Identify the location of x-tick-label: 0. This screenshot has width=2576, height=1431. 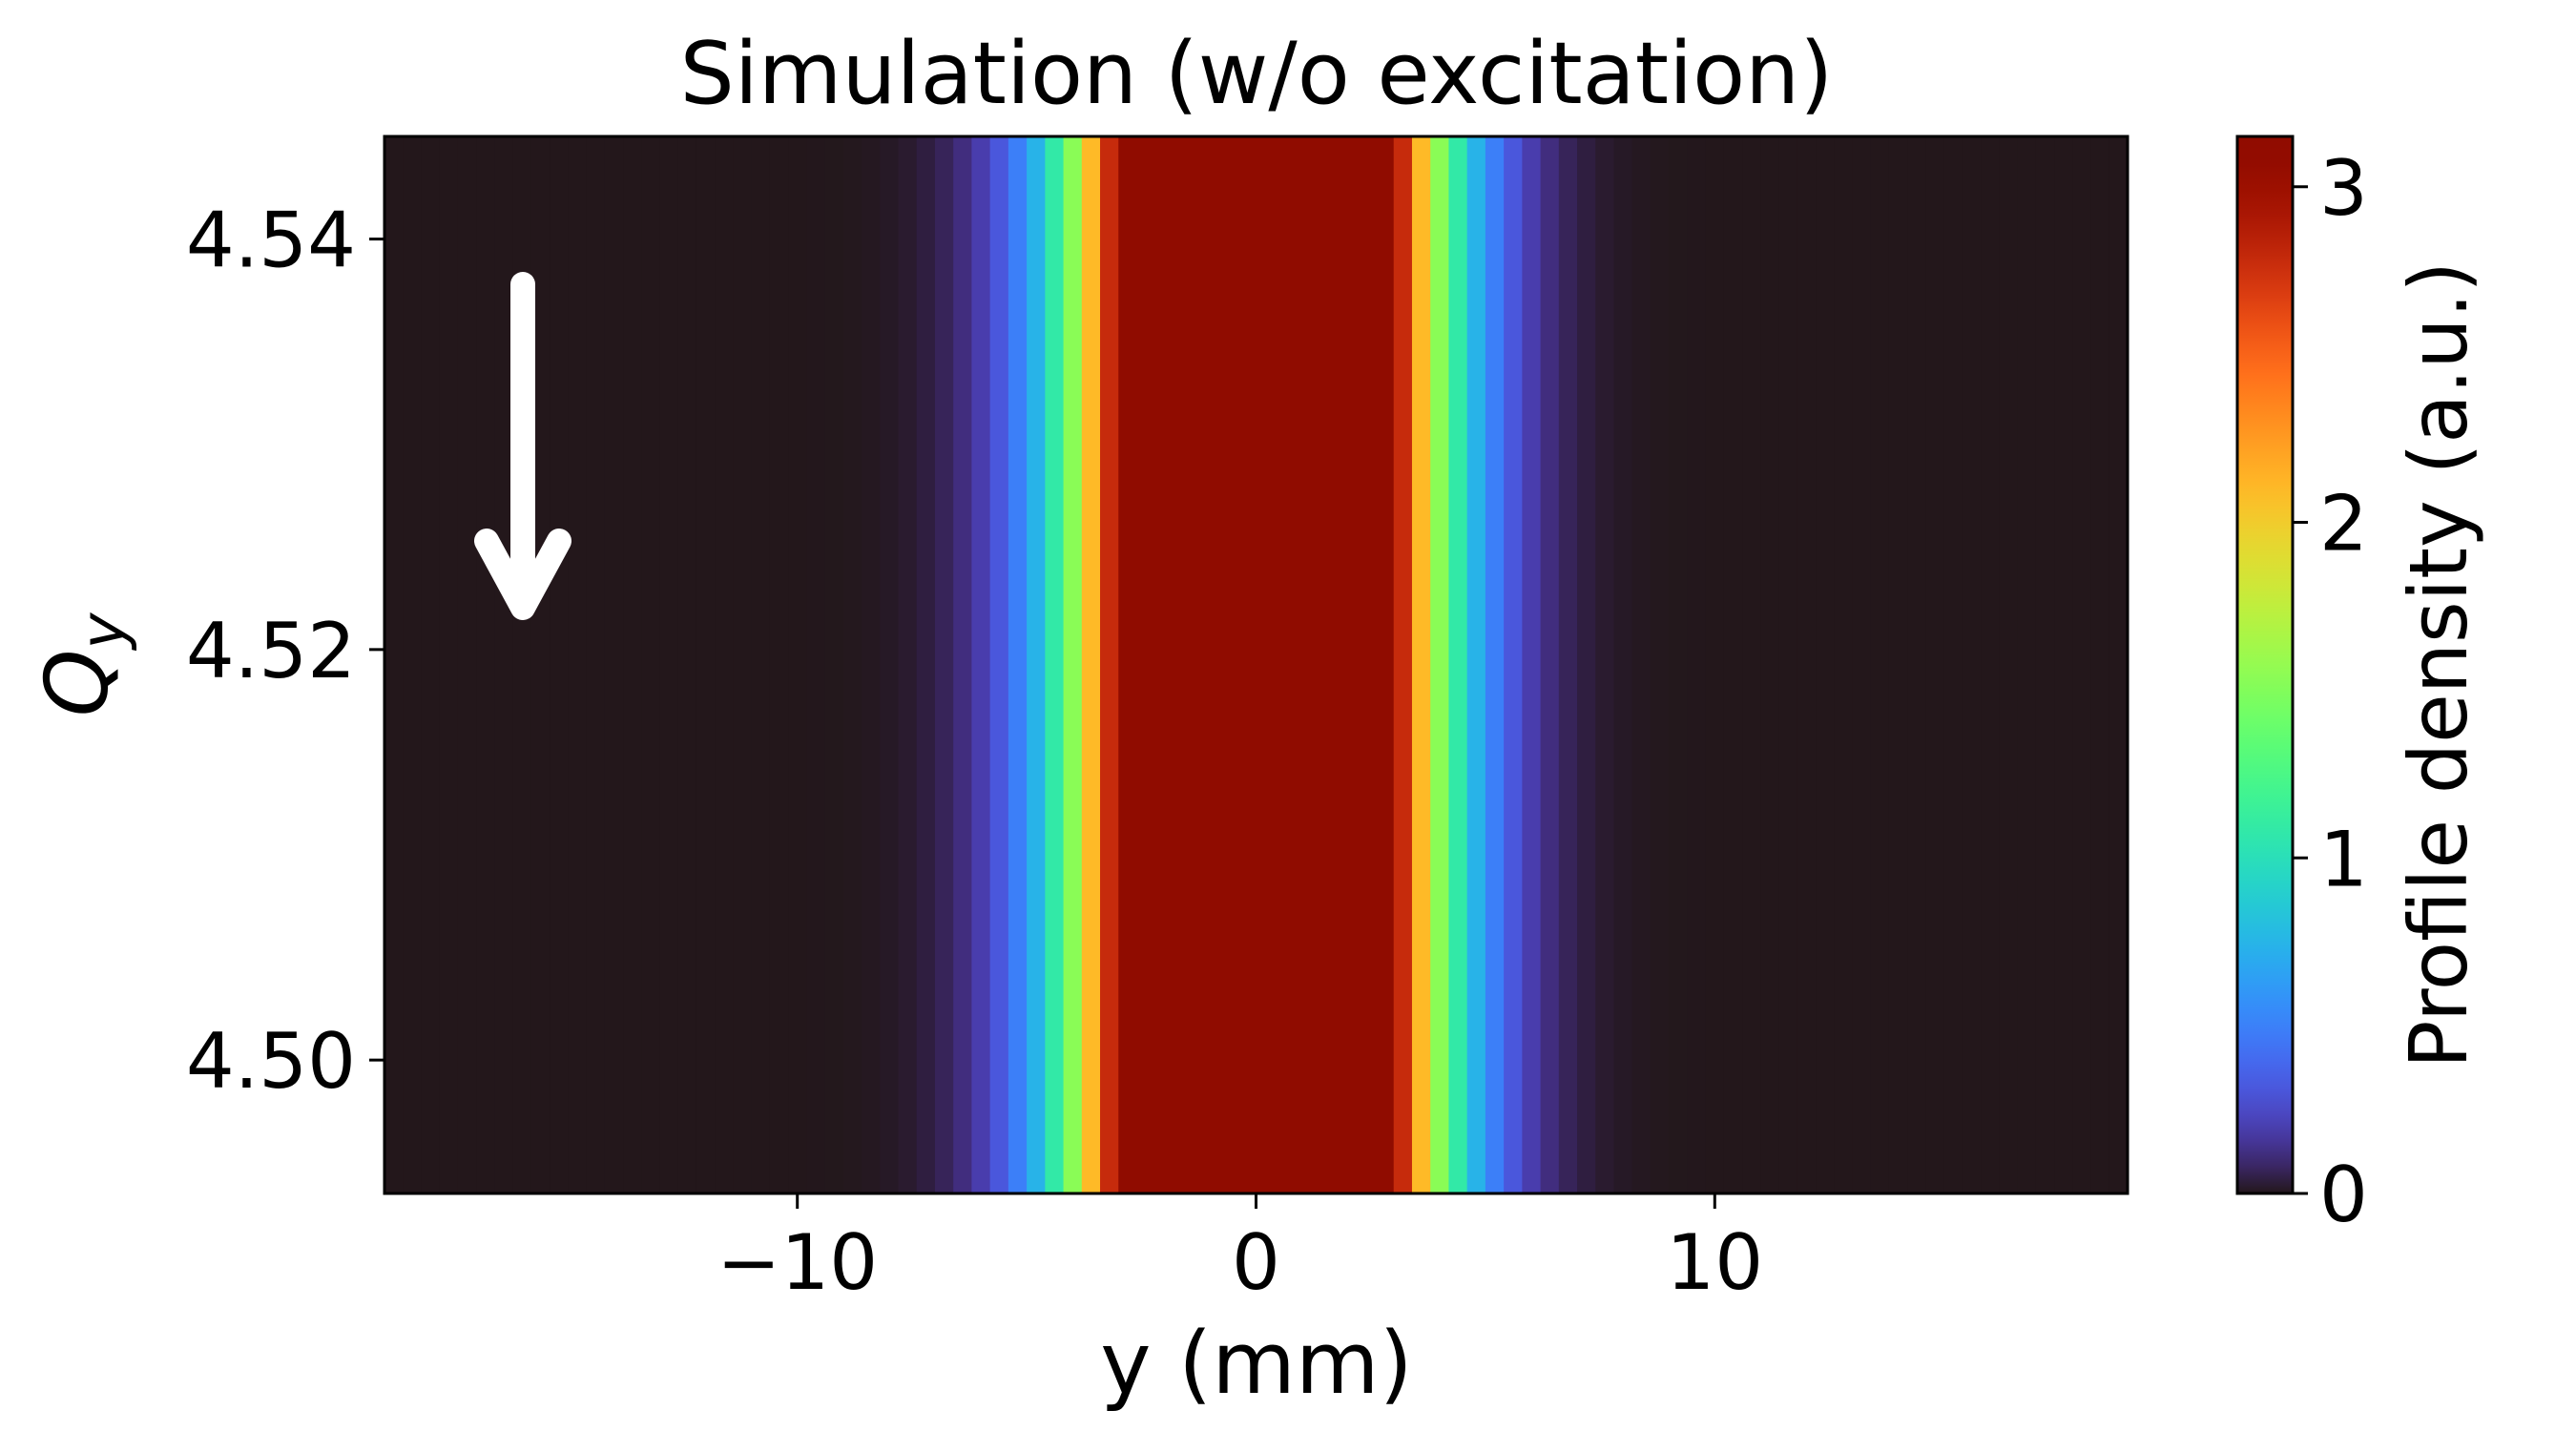
(1256, 1262).